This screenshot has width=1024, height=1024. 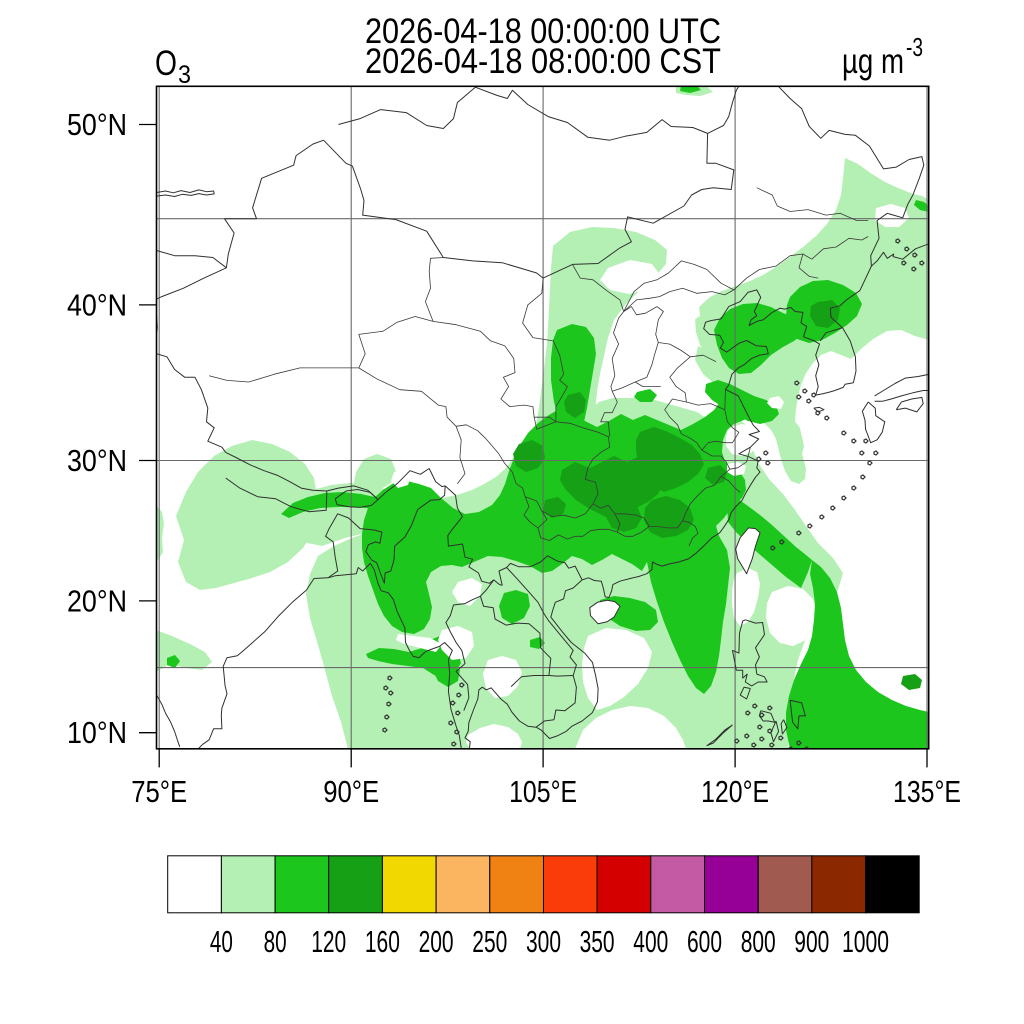 I want to click on svg-text: 1000, so click(x=865, y=941).